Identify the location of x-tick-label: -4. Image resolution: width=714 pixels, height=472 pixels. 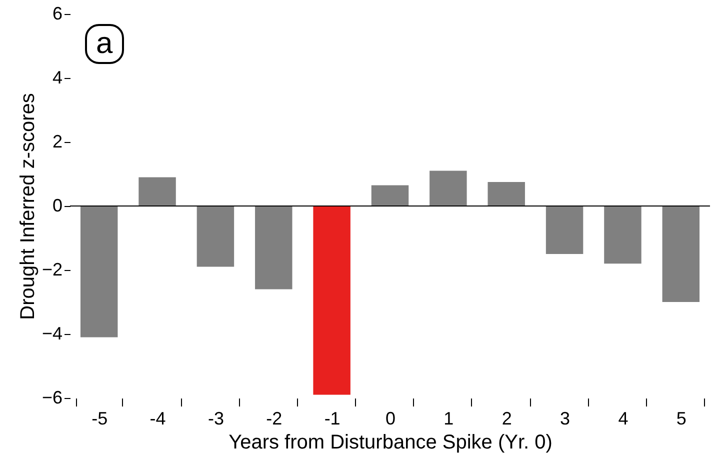
(158, 418).